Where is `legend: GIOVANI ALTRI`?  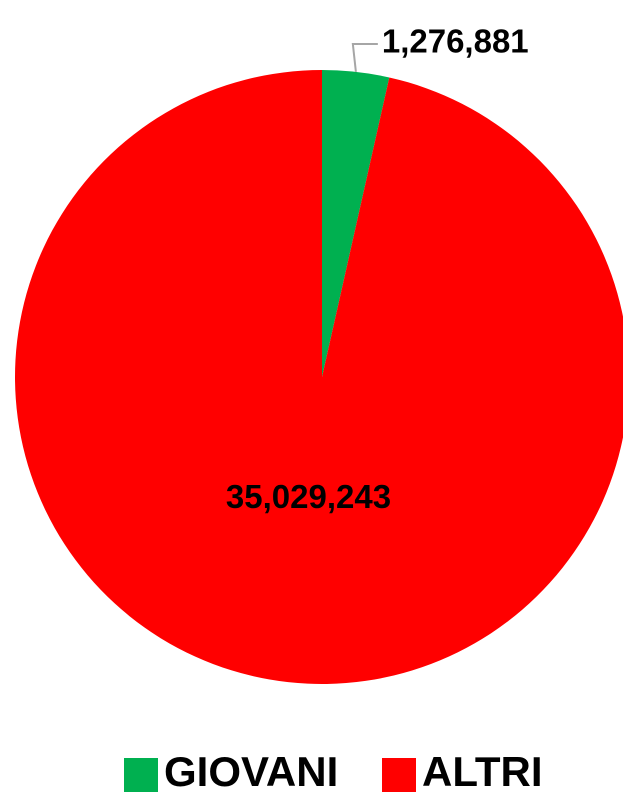
legend: GIOVANI ALTRI is located at coordinates (333, 771).